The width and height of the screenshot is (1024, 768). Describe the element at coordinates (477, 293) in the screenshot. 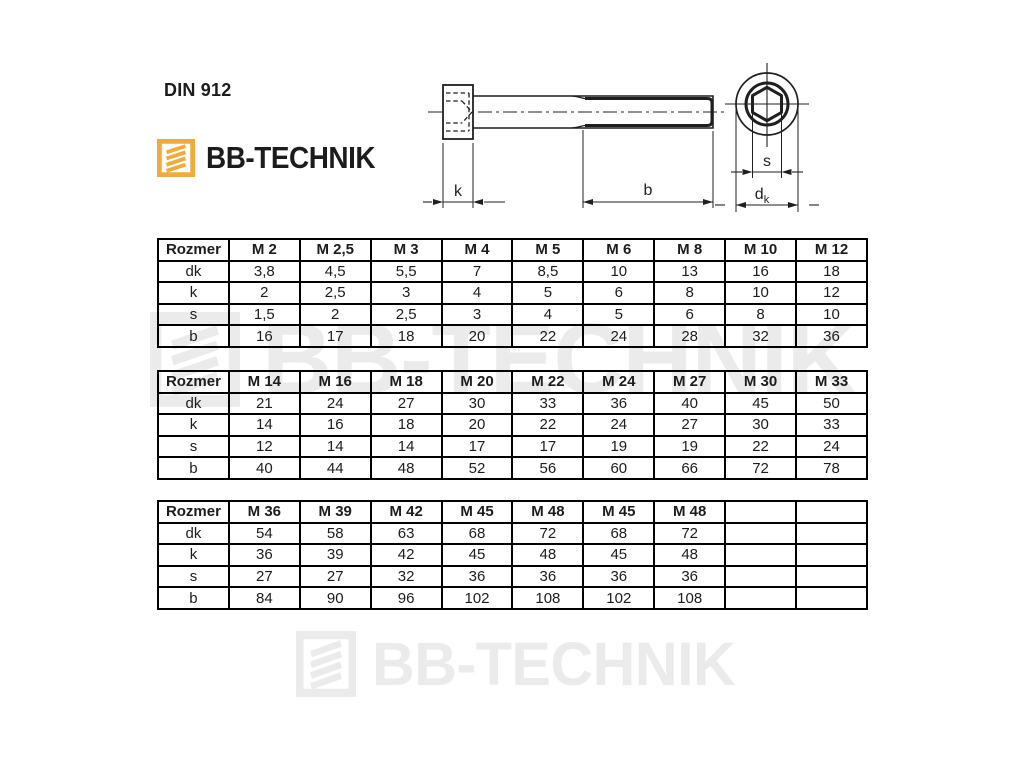

I see `table-cell: 4` at that location.